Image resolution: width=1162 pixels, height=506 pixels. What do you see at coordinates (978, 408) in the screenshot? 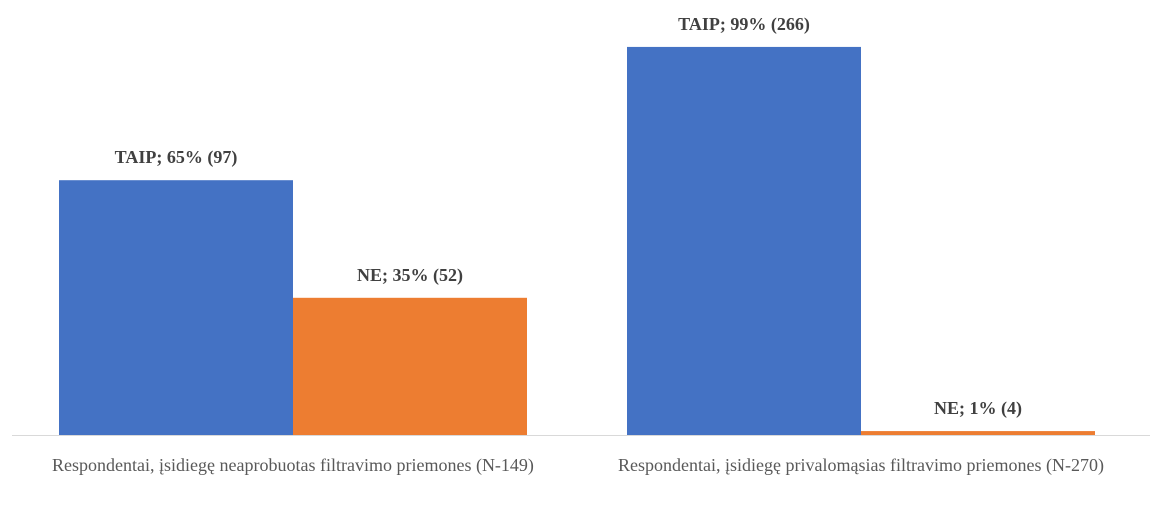
I see `value-label: NE; 1% (4)` at bounding box center [978, 408].